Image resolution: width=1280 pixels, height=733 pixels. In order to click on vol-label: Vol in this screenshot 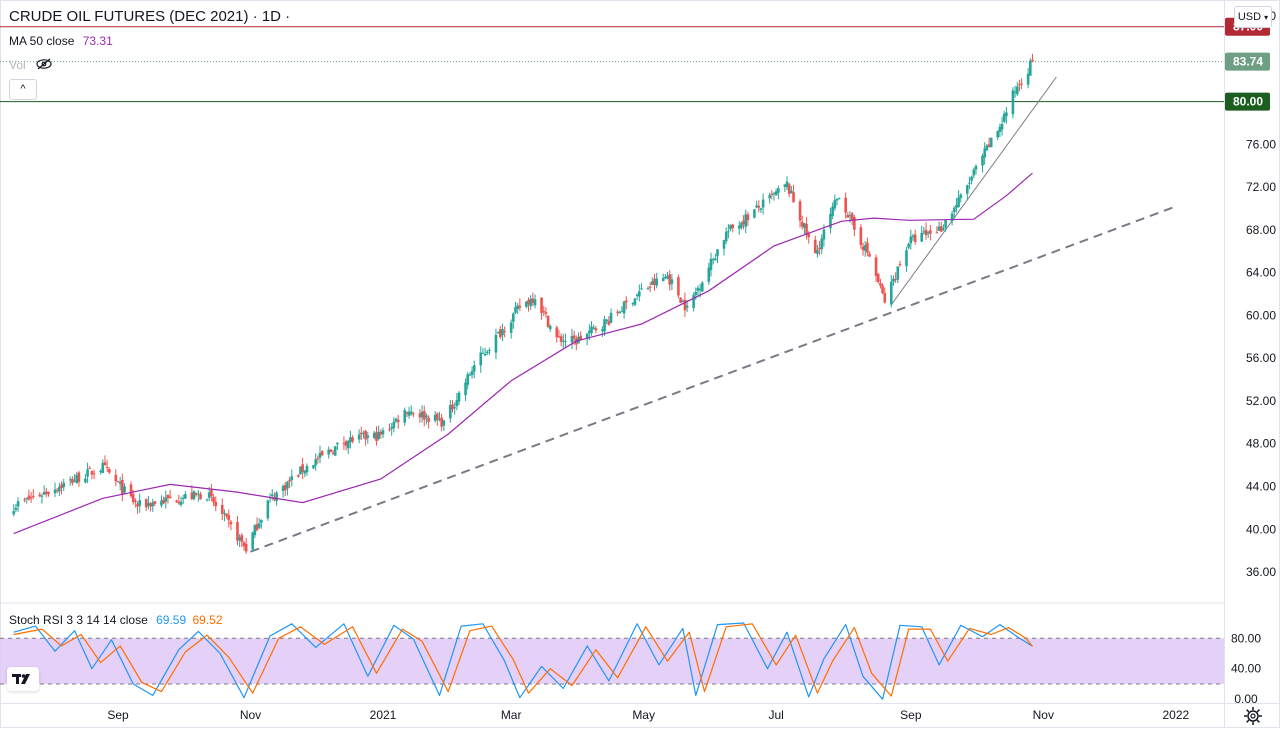, I will do `click(17, 65)`.